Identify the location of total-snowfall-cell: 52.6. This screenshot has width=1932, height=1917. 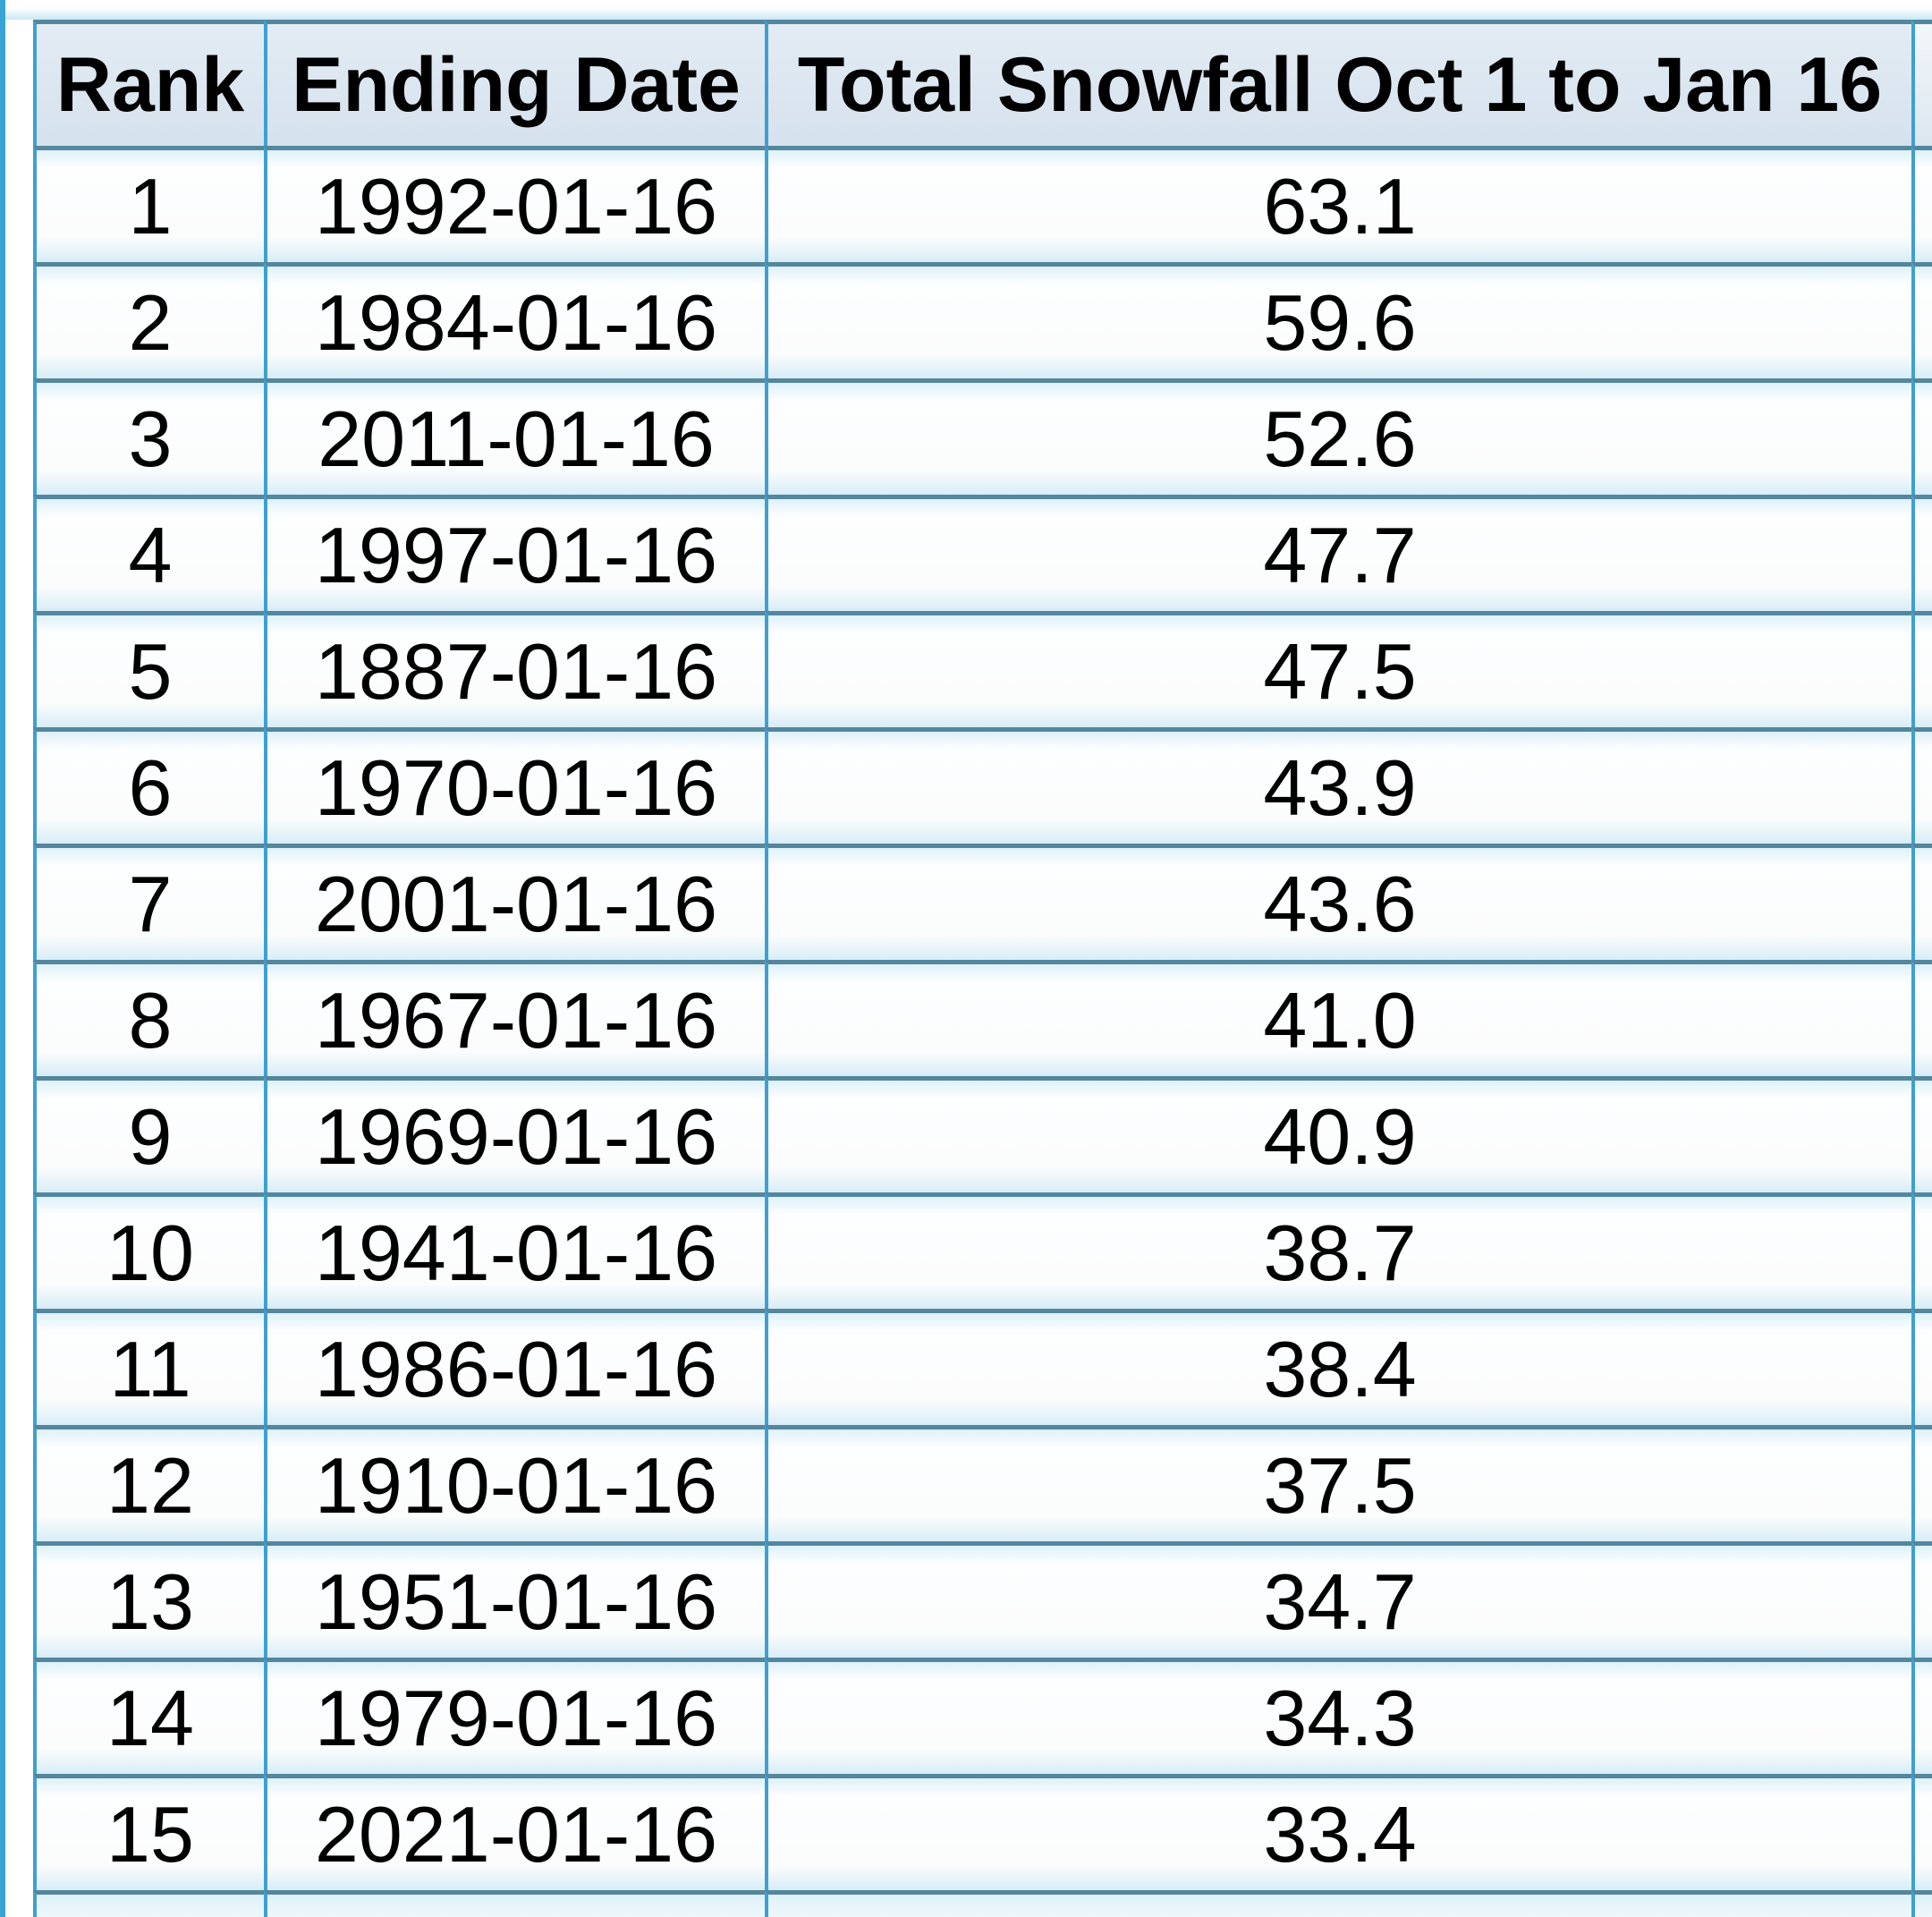
(1338, 437).